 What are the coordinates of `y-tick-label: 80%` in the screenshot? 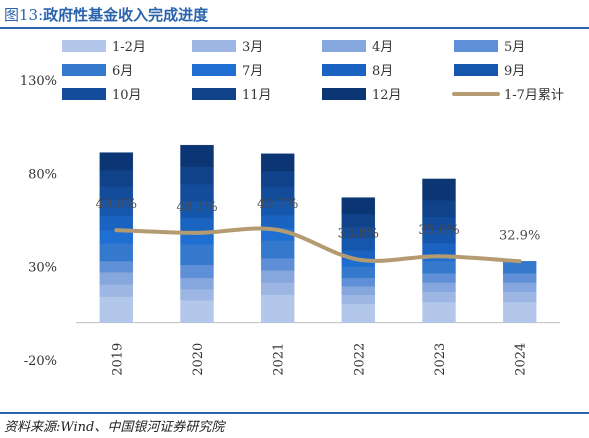 It's located at (42, 174).